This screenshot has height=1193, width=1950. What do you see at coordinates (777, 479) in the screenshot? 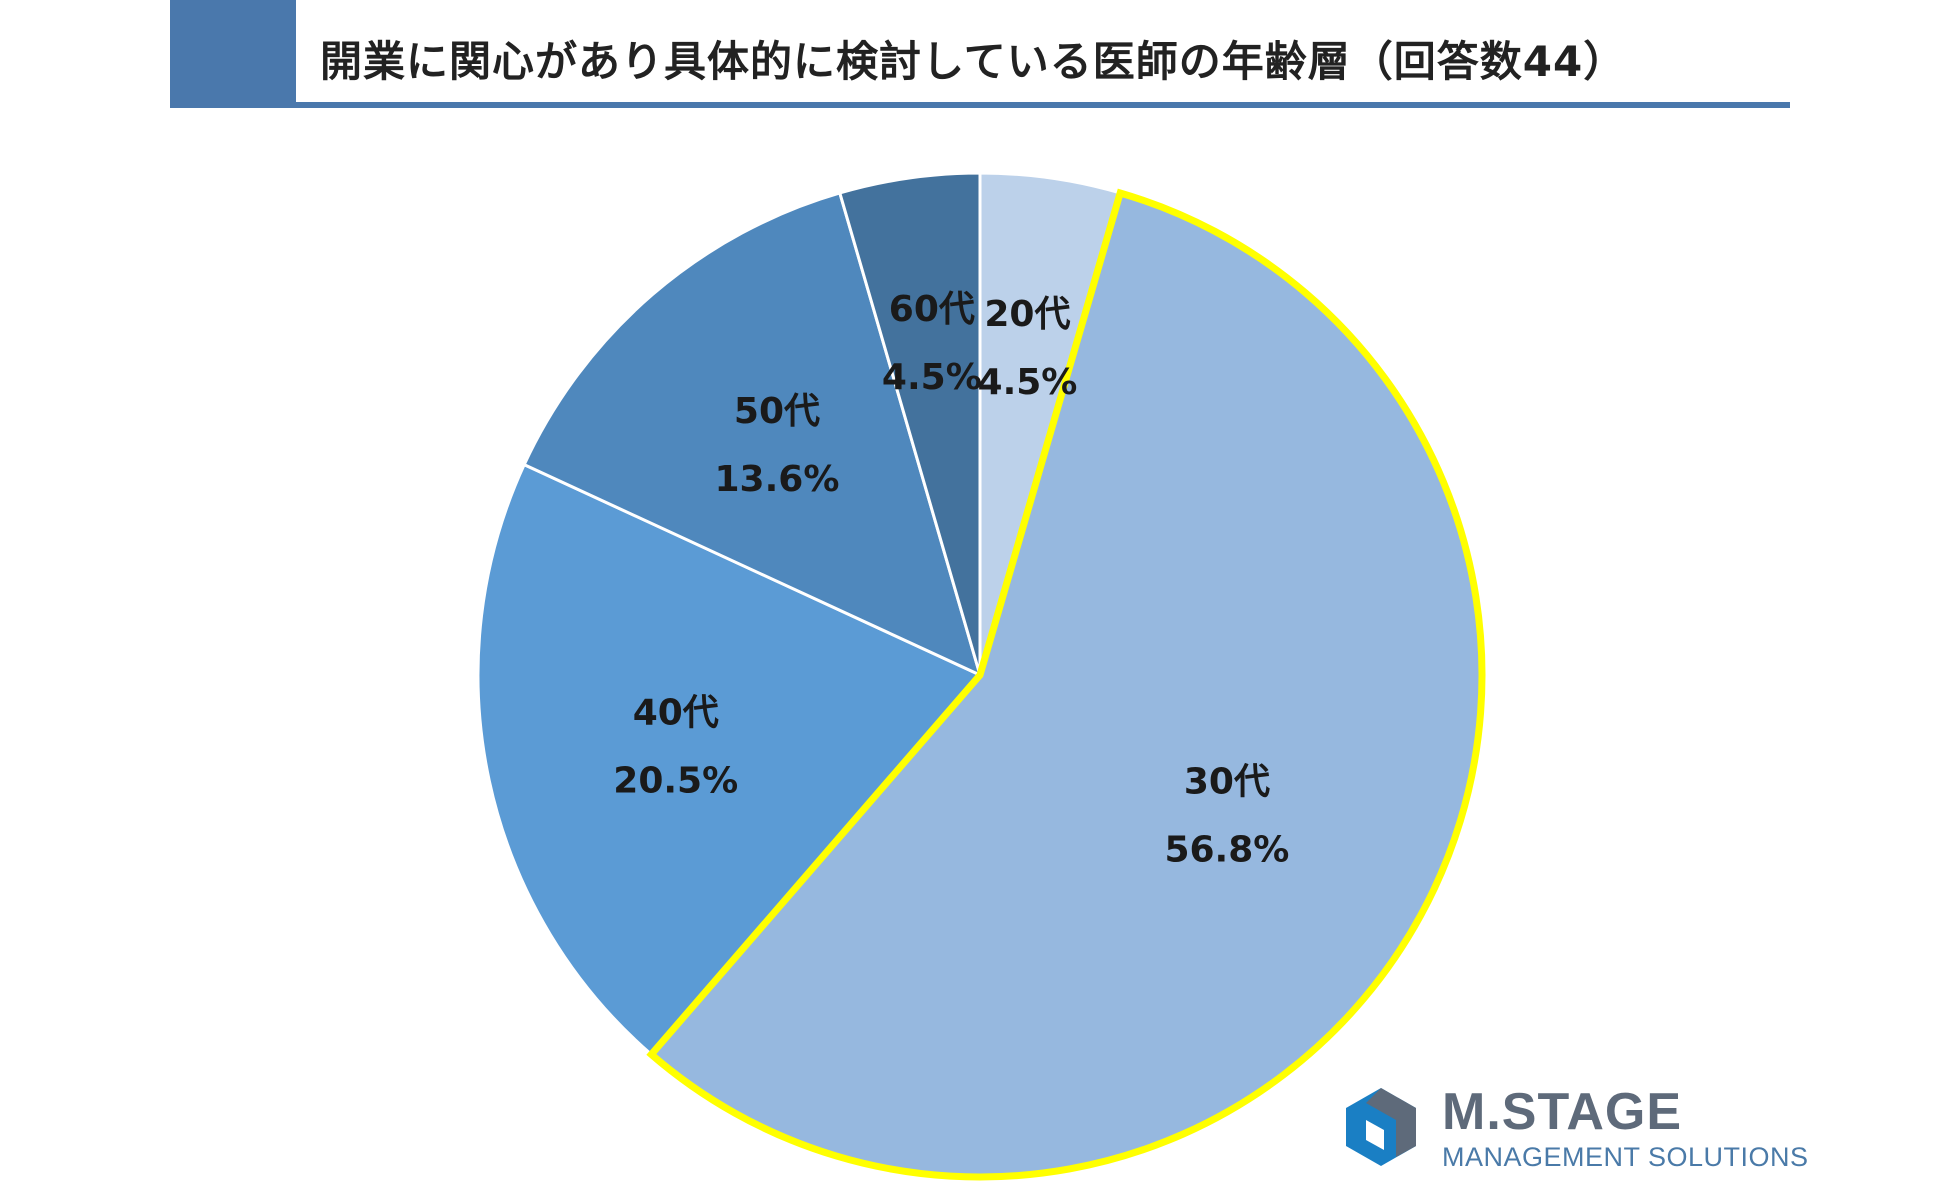
I see `slice-value-label-50s: 13.6%` at bounding box center [777, 479].